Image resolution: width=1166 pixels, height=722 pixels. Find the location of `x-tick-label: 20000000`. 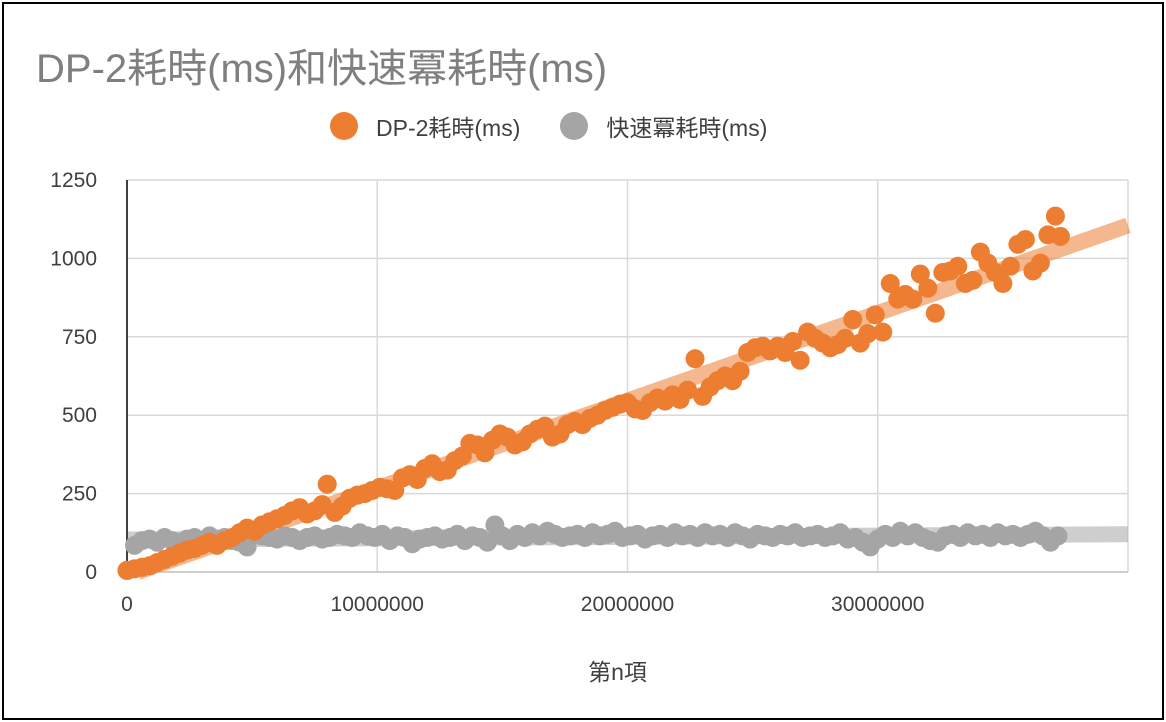

x-tick-label: 20000000 is located at coordinates (627, 604).